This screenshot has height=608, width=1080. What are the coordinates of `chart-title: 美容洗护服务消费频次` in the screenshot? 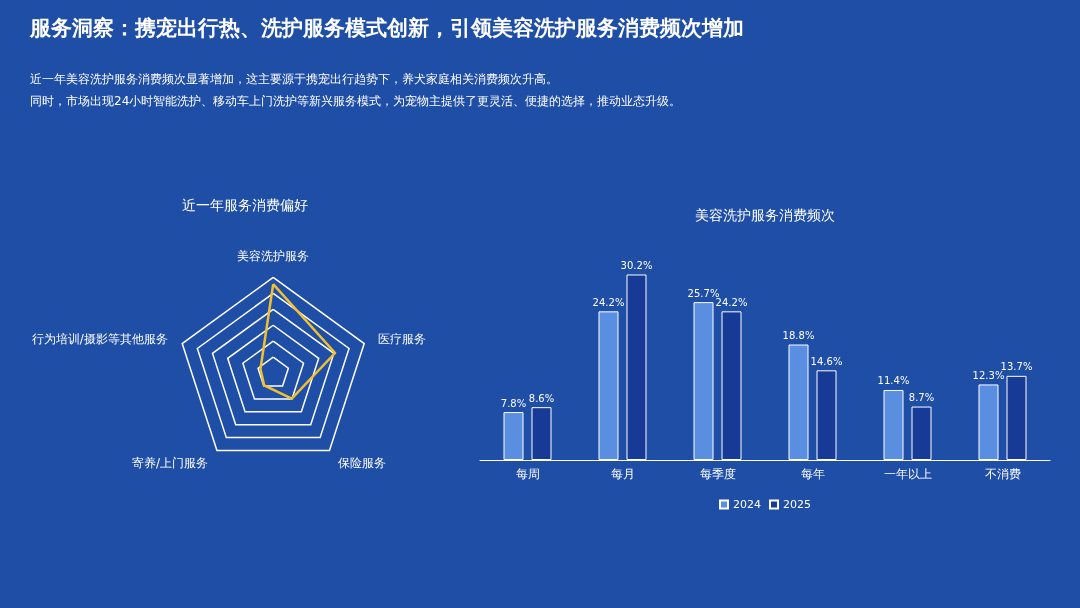 It's located at (765, 215).